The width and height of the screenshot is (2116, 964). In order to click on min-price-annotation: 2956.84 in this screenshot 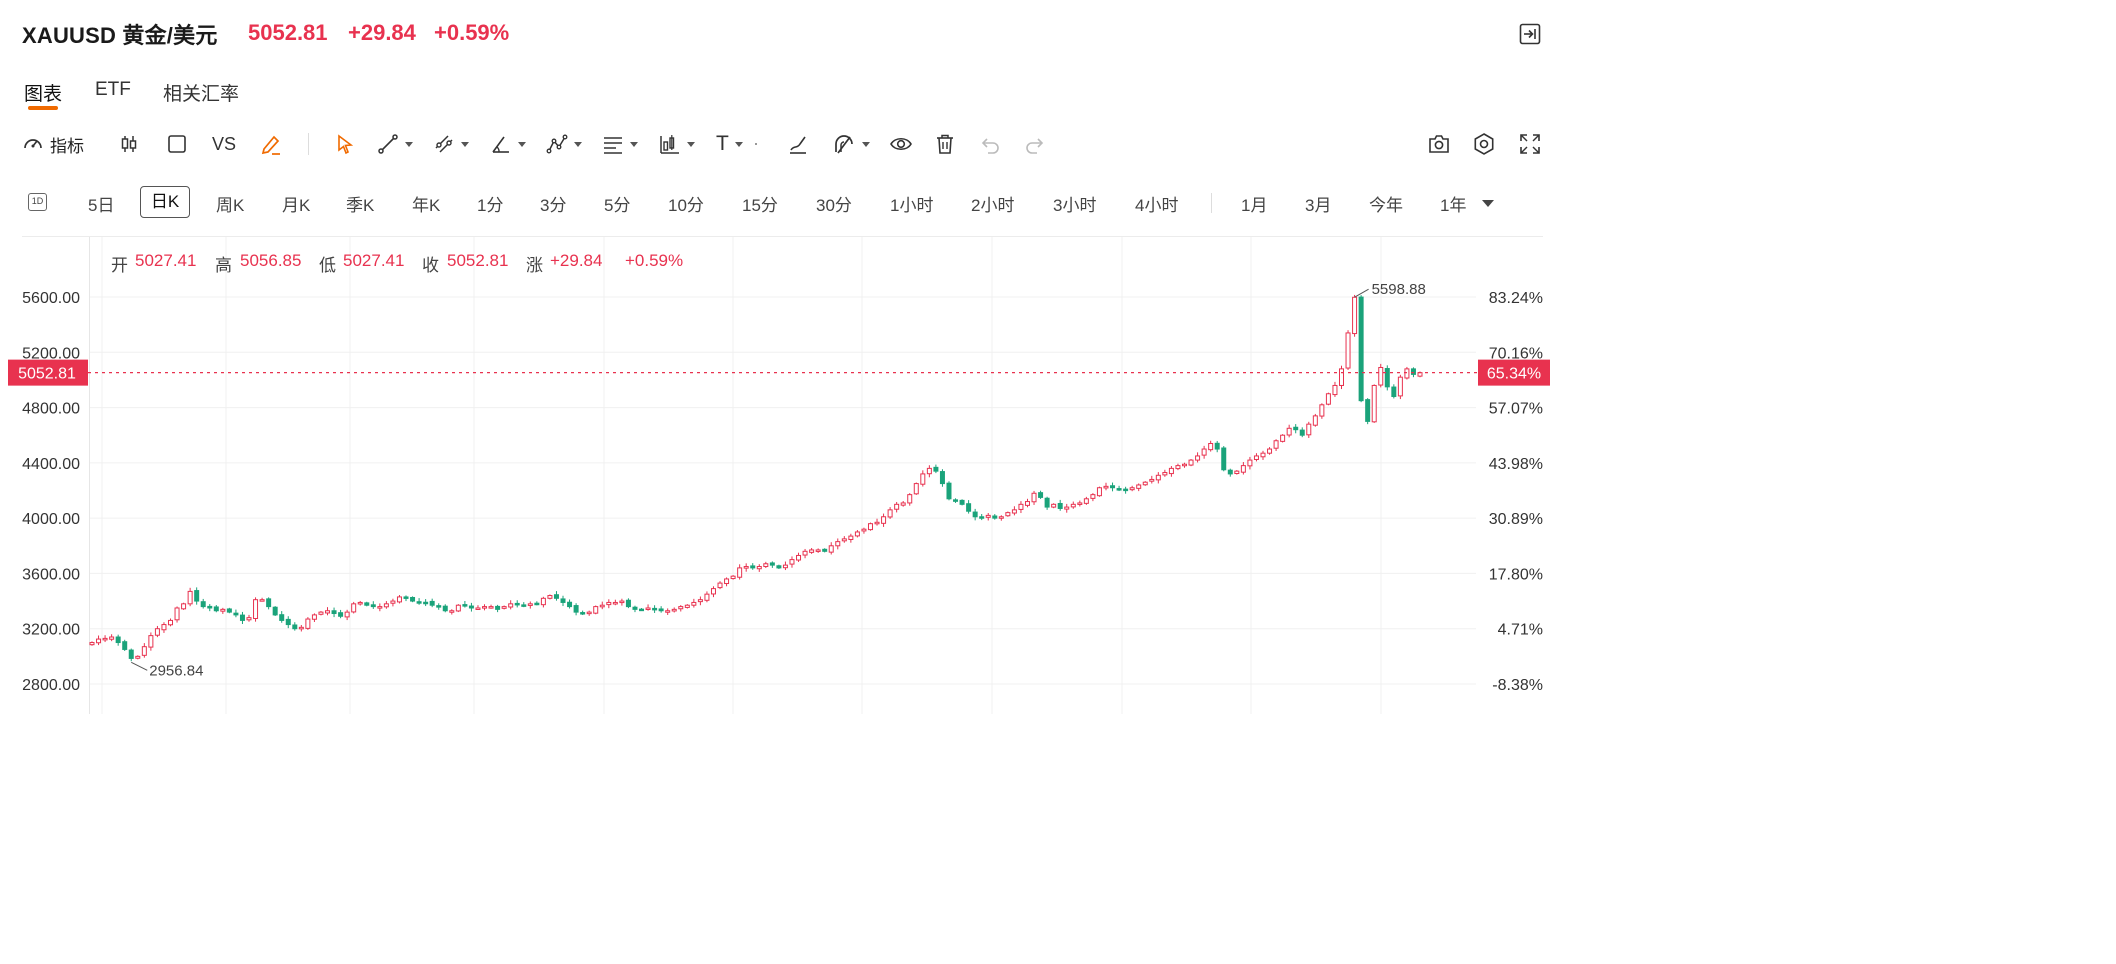, I will do `click(176, 670)`.